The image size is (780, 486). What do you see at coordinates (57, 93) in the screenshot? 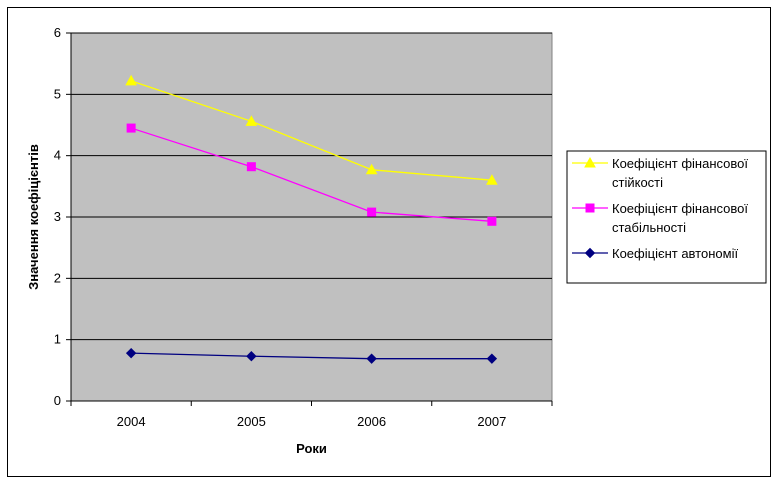
I see `y-tick-label: 5` at bounding box center [57, 93].